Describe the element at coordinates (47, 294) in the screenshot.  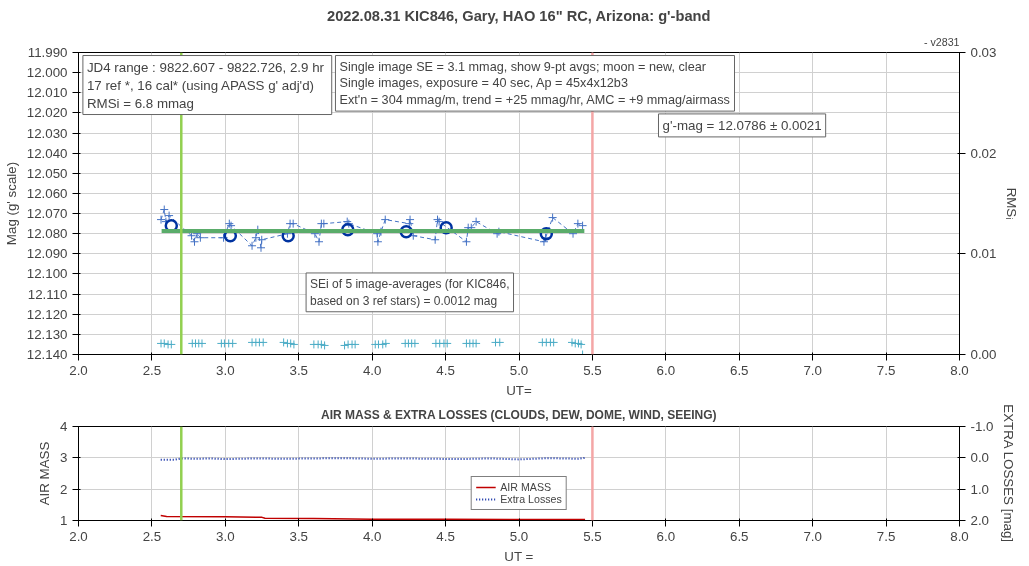
I see `y-tick-label: 12.110` at that location.